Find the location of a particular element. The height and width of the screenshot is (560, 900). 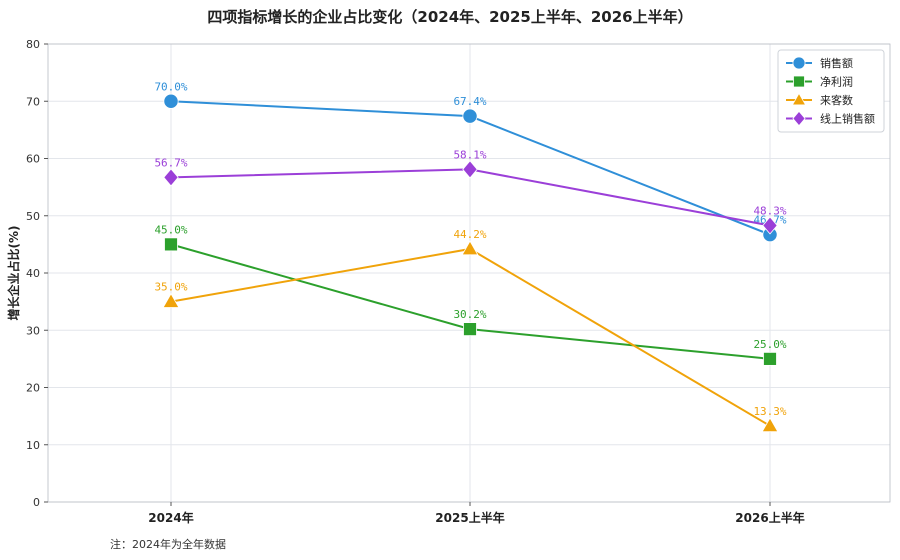

y-tick-label: 60 is located at coordinates (33, 159).